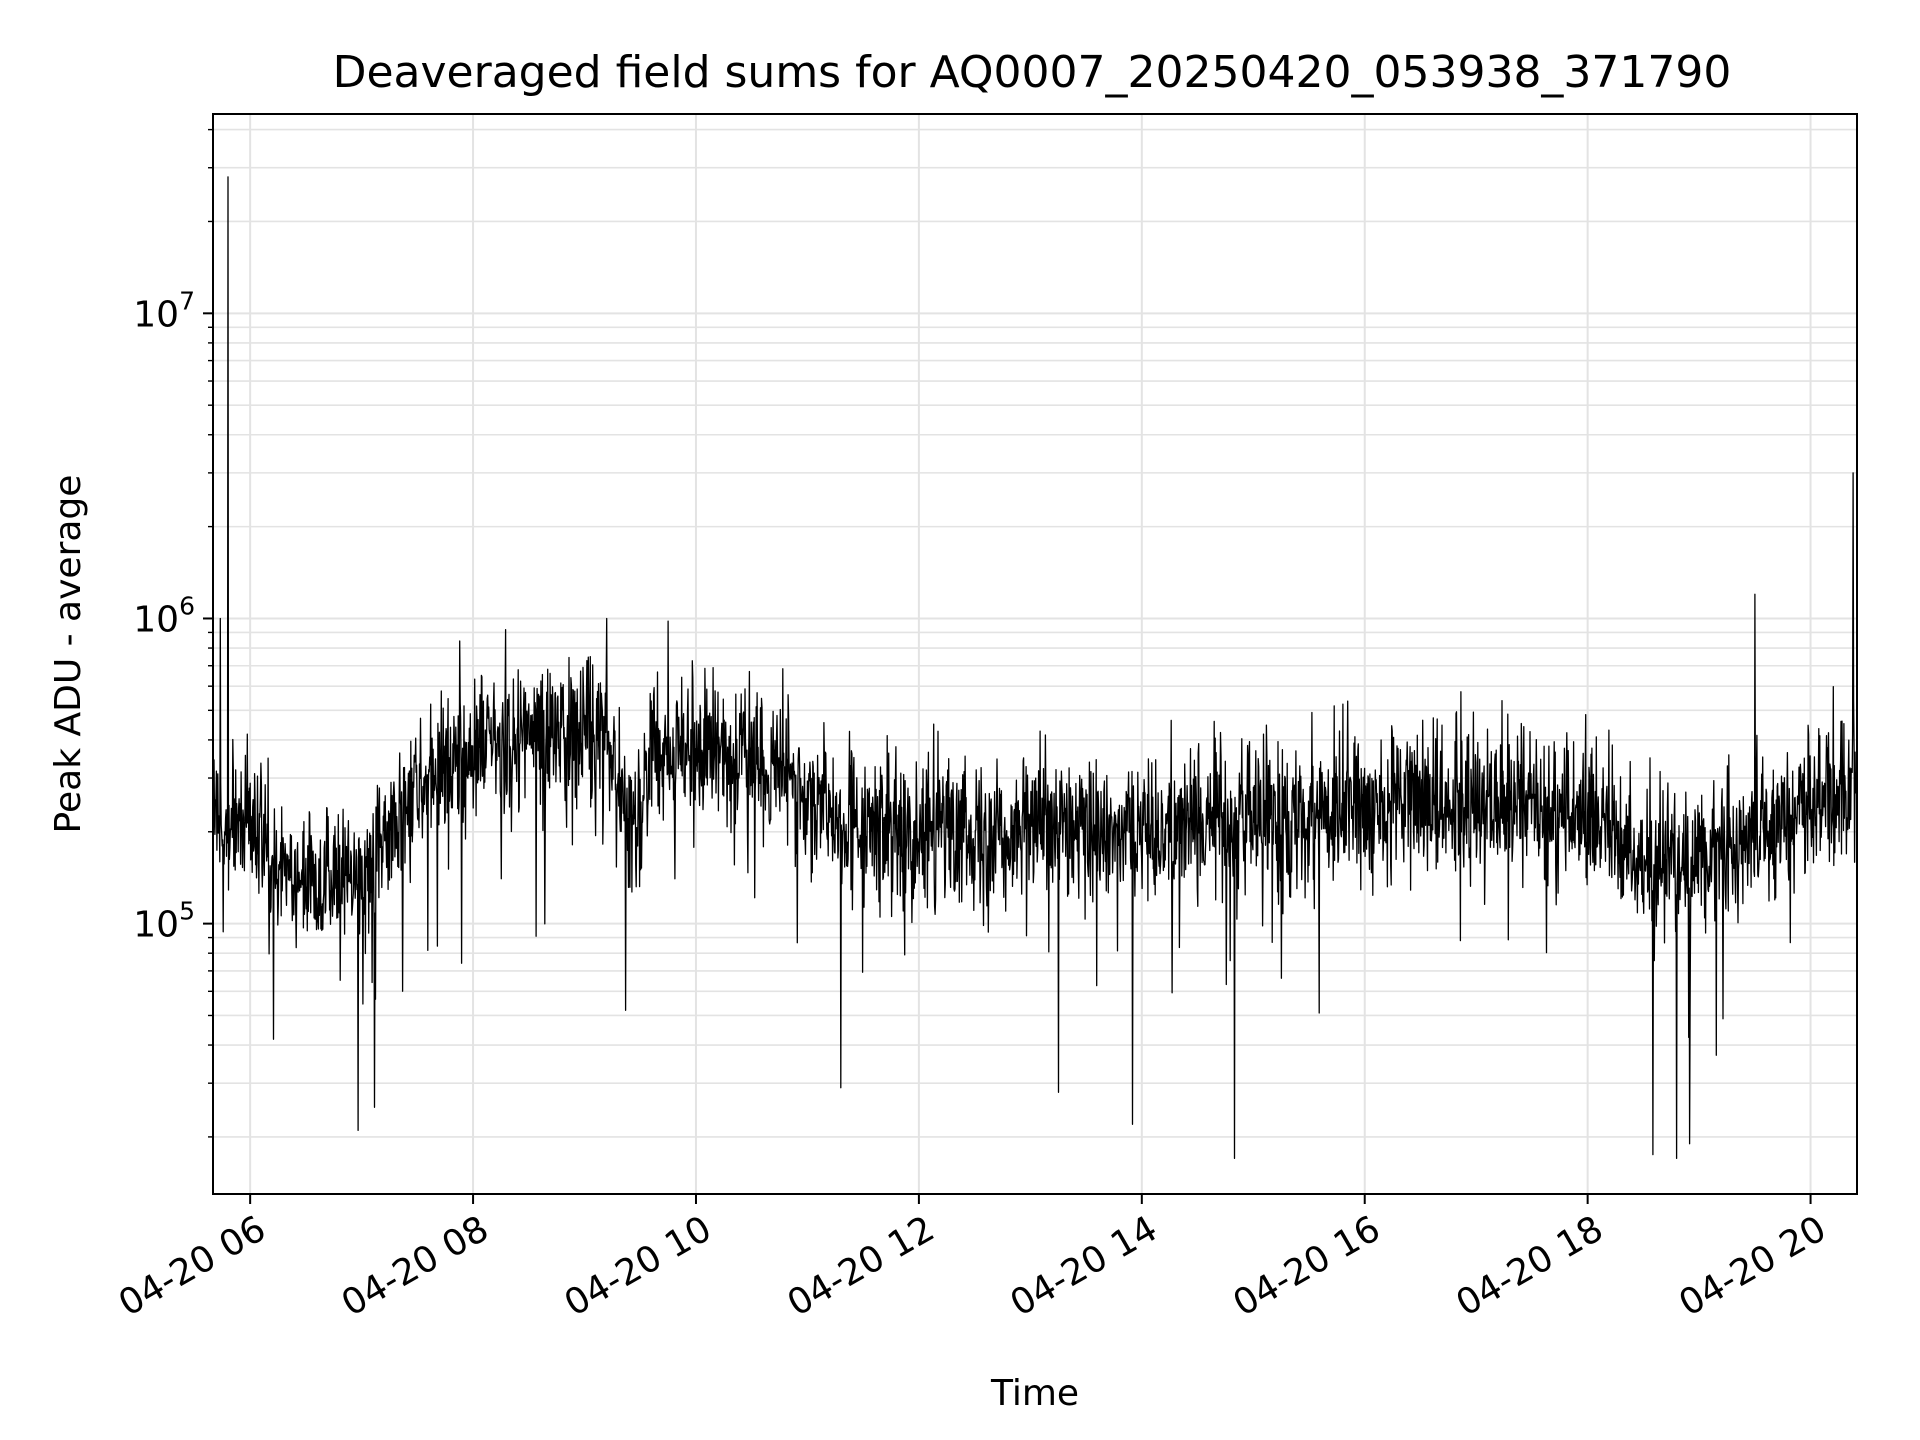 This screenshot has height=1440, width=1920. Describe the element at coordinates (164, 921) in the screenshot. I see `y-tick-label: 10⁵` at that location.